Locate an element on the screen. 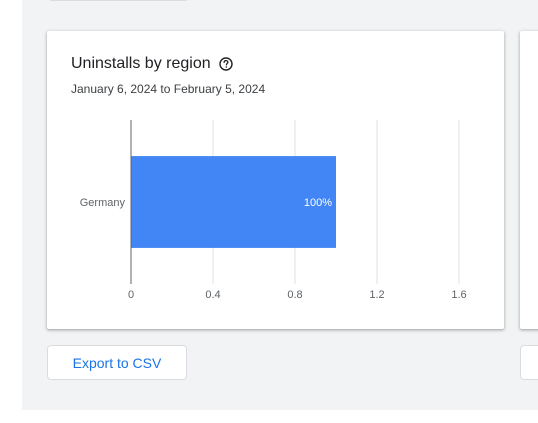 The width and height of the screenshot is (538, 423). x-tick-label: 1.6 is located at coordinates (458, 295).